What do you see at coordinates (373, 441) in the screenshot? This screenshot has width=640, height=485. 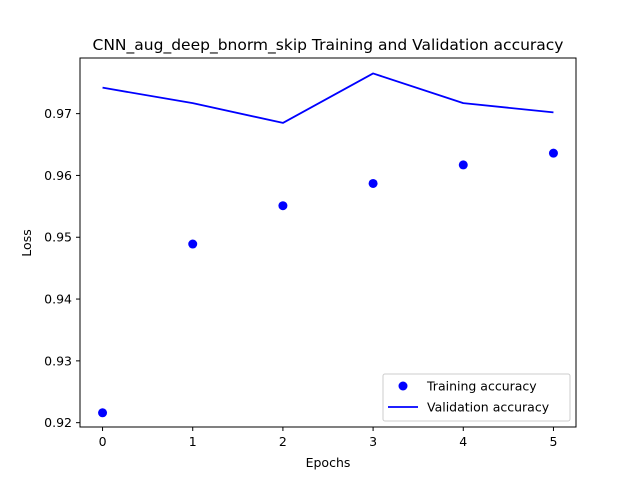 I see `x-tick-label: 3` at bounding box center [373, 441].